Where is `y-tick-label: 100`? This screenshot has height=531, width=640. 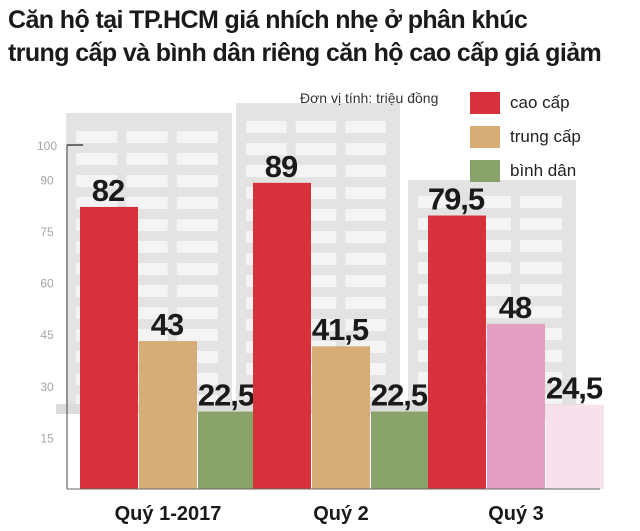 y-tick-label: 100 is located at coordinates (47, 146).